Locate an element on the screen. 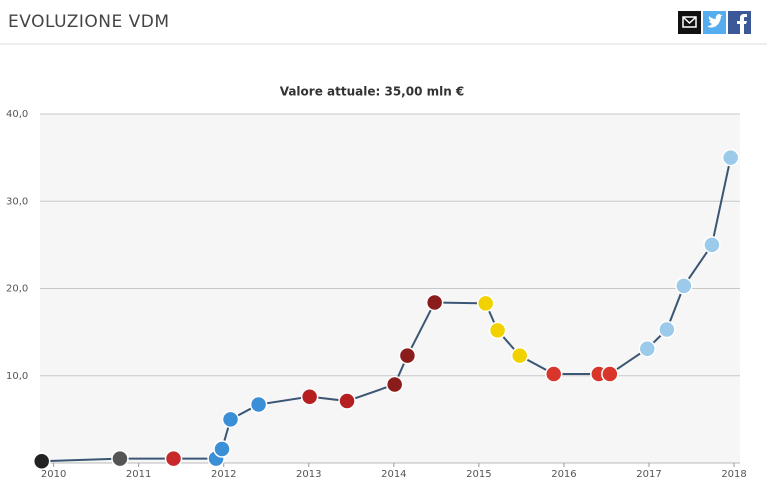  y-tick-label: 40,0 is located at coordinates (17, 114).